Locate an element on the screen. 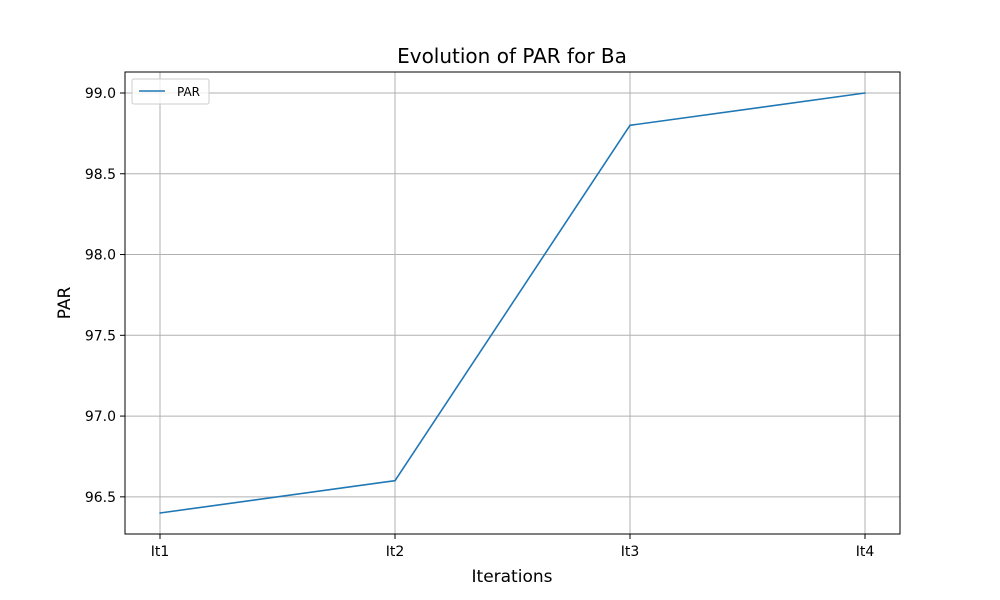 The height and width of the screenshot is (600, 1000). chart-title: Evolution of PAR for Ba is located at coordinates (512, 56).